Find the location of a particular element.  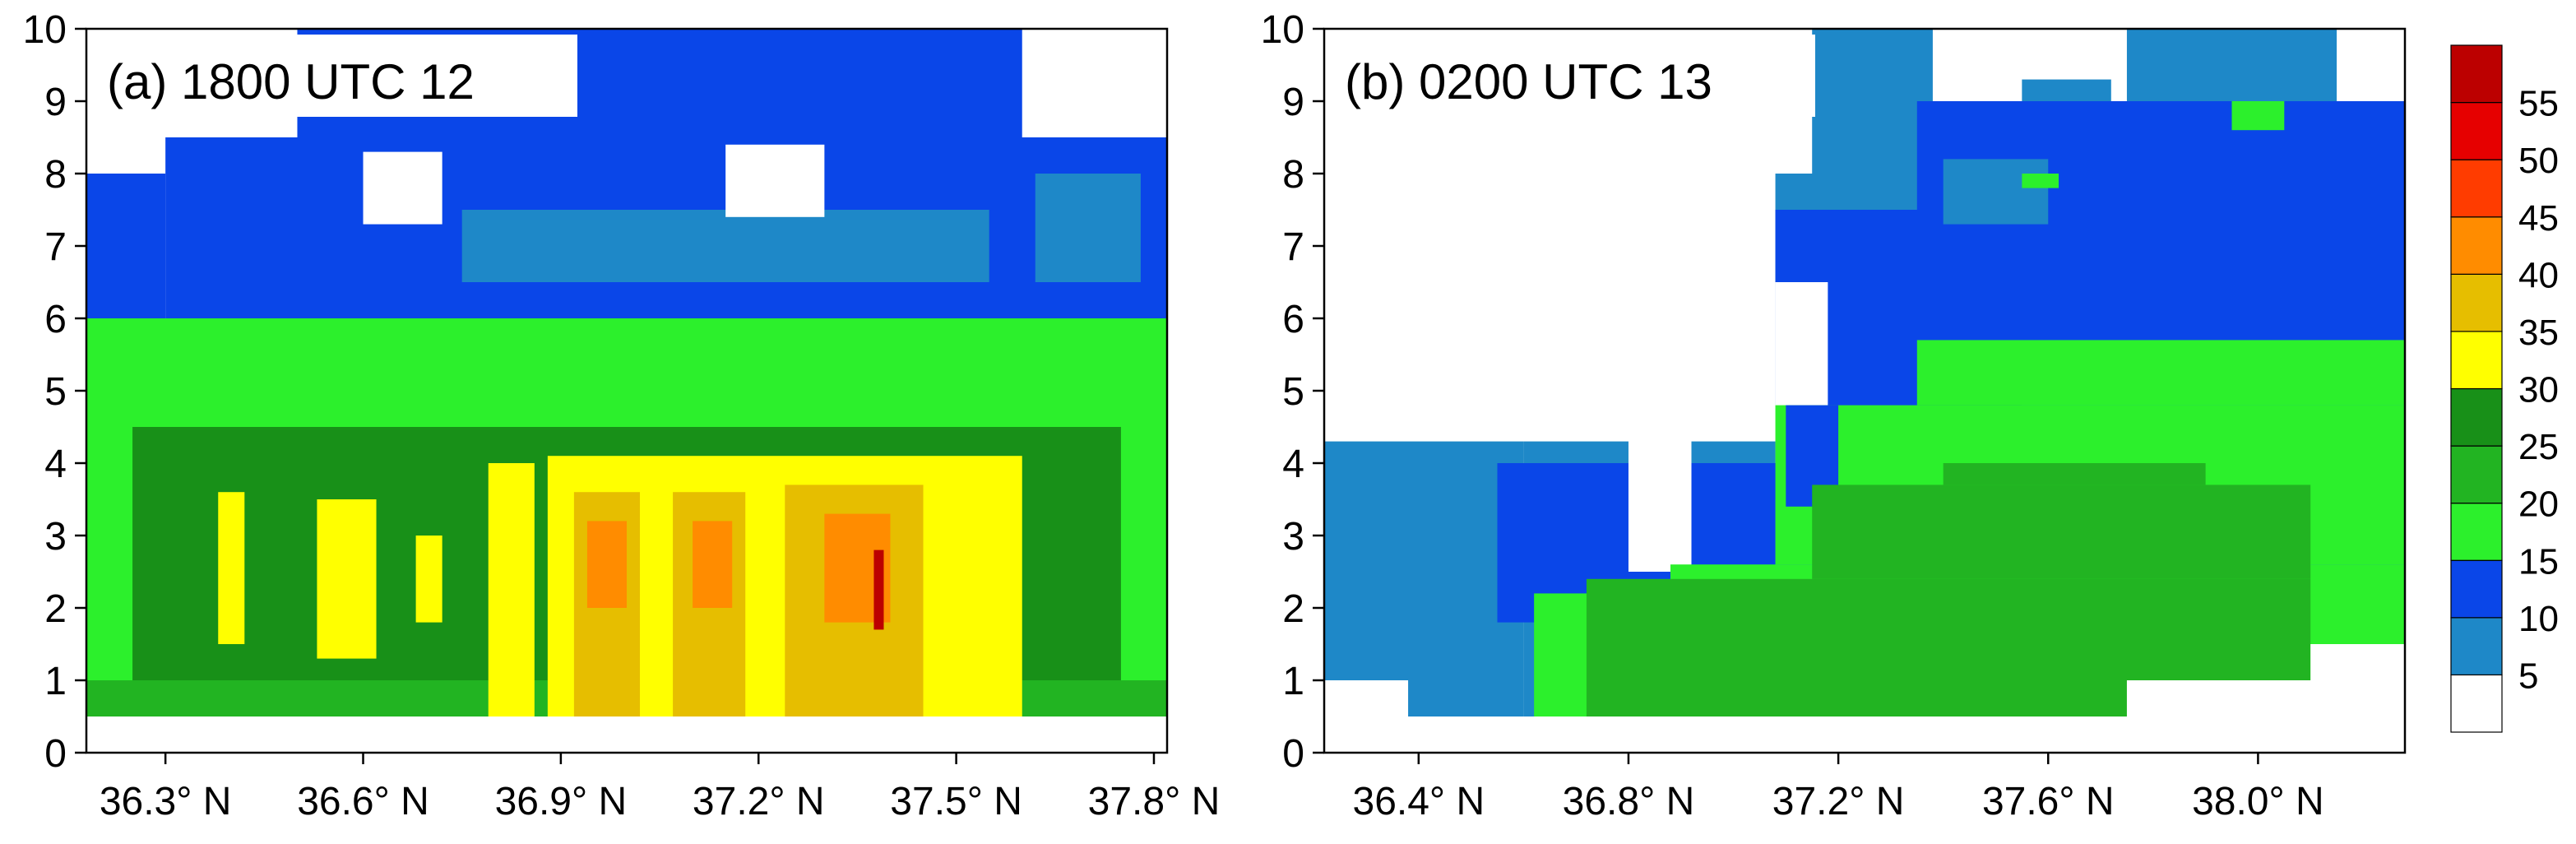

x-tick-label: 36.9° N is located at coordinates (561, 801).